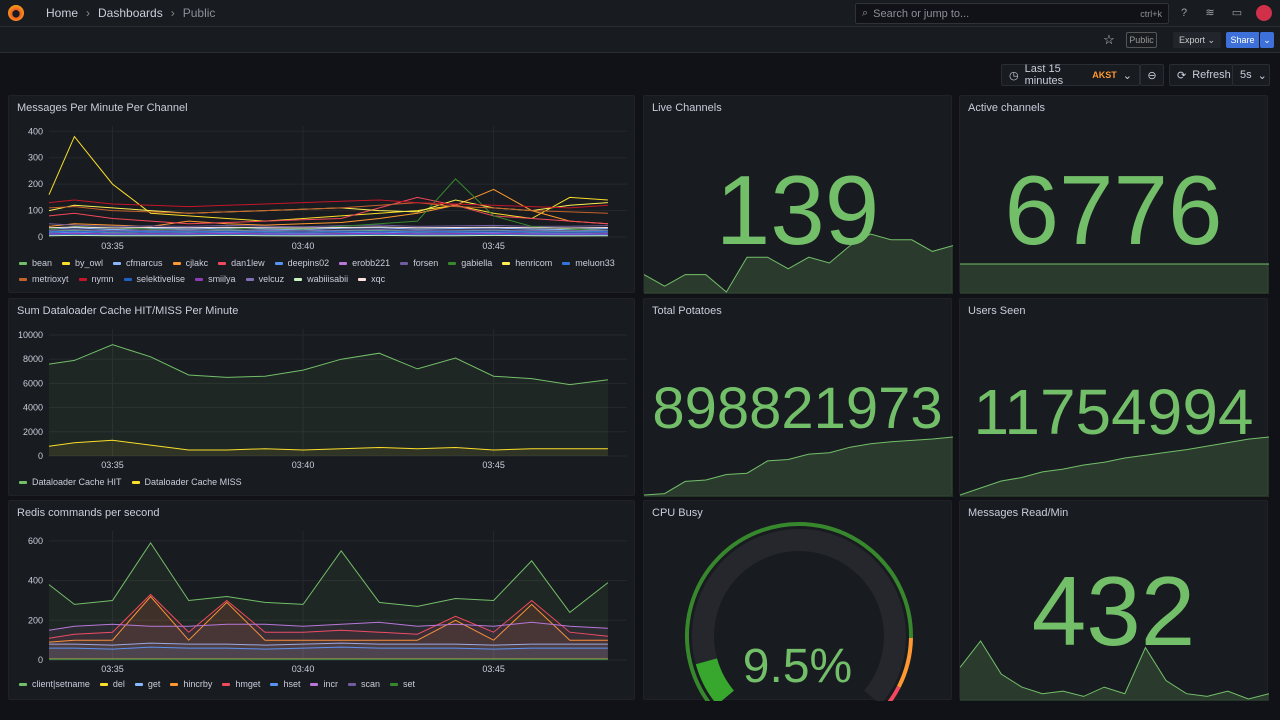  I want to click on legend-item: cfmarcus, so click(138, 263).